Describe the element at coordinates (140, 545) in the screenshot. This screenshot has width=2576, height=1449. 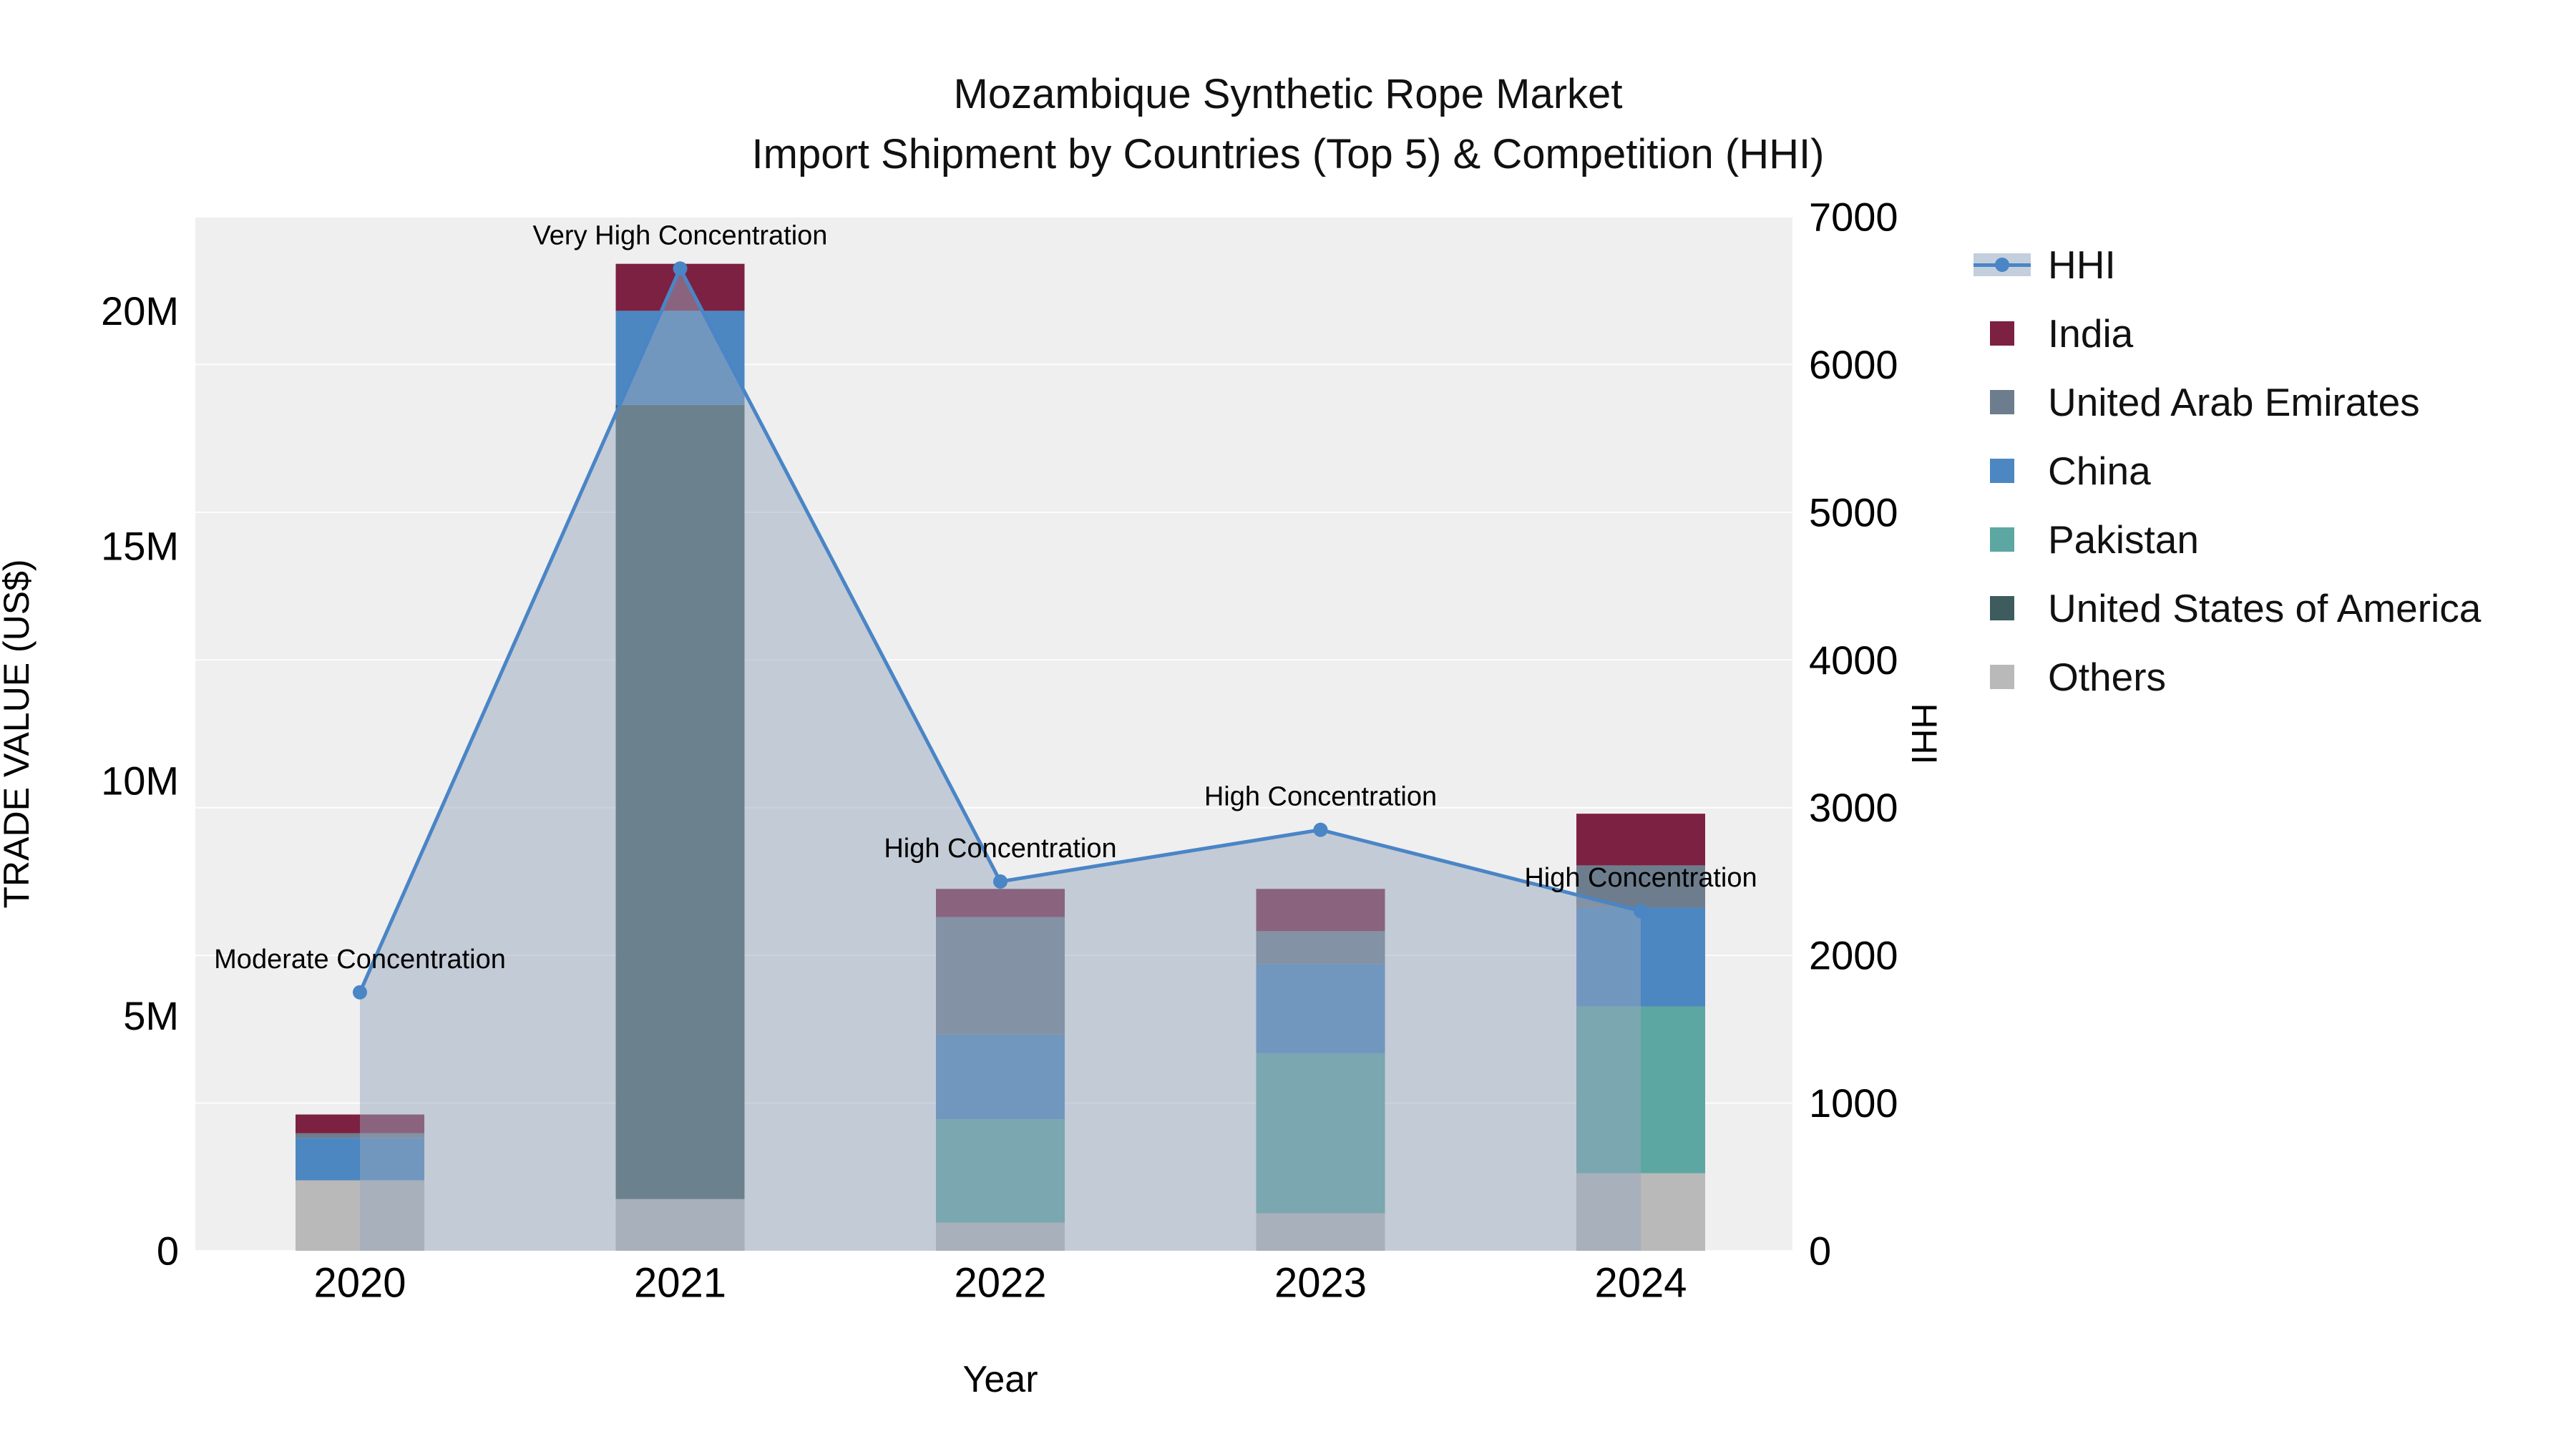
I see `y-left-tick-15m: 15M` at that location.